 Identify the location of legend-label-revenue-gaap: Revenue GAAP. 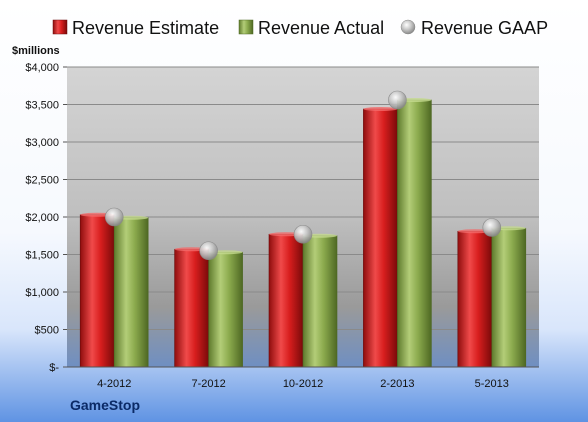
(484, 28).